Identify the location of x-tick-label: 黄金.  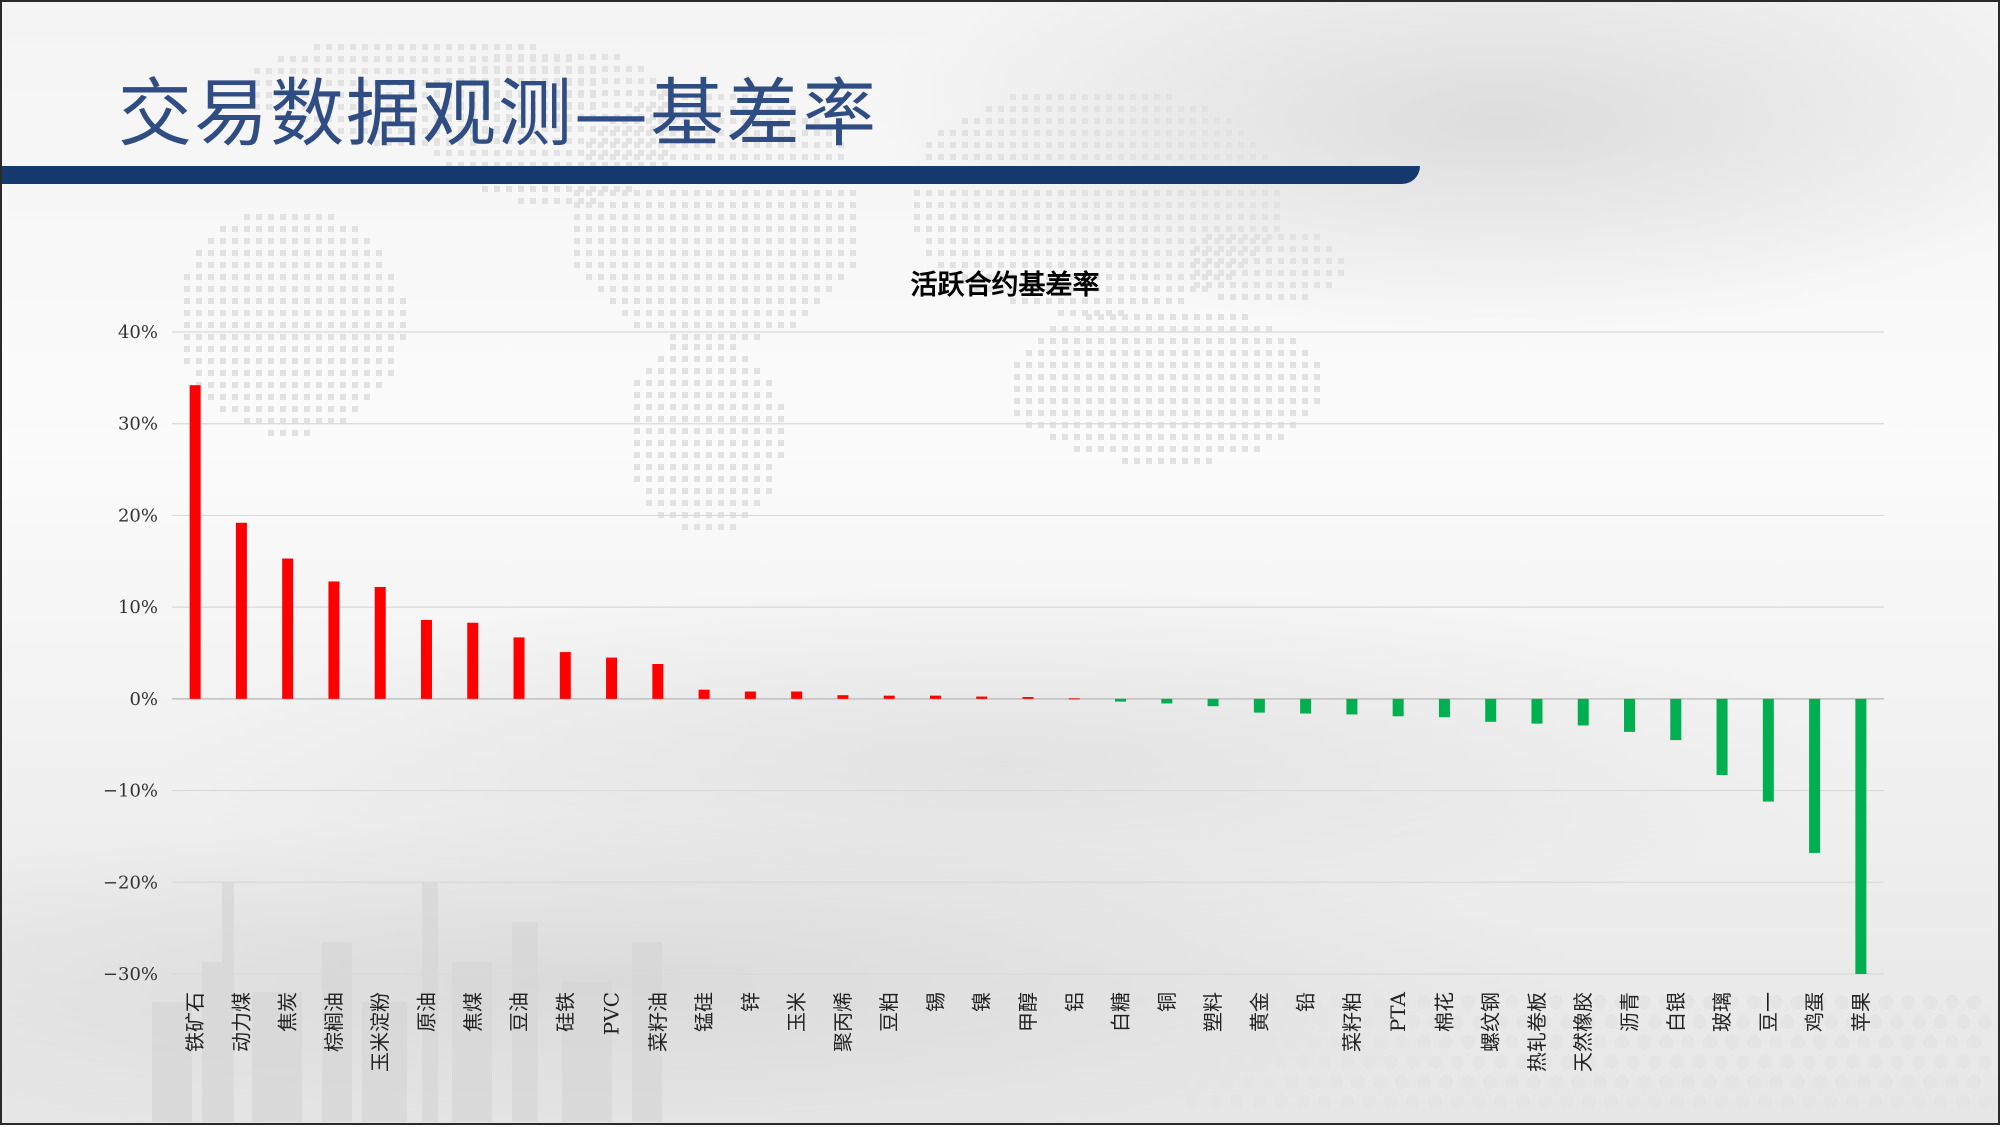
(1259, 1012).